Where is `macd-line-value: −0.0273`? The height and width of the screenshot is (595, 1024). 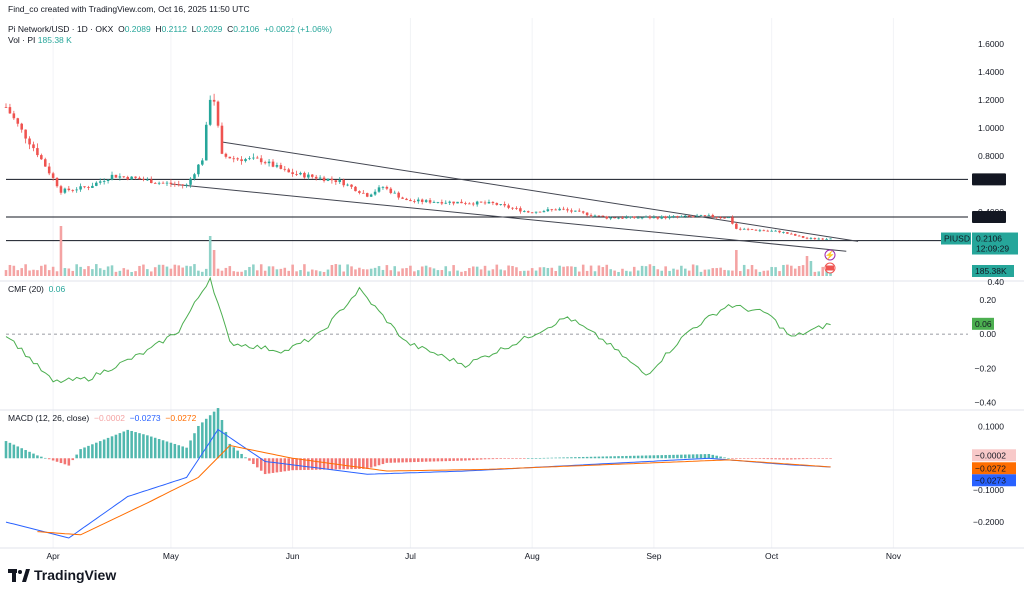
macd-line-value: −0.0273 is located at coordinates (145, 418).